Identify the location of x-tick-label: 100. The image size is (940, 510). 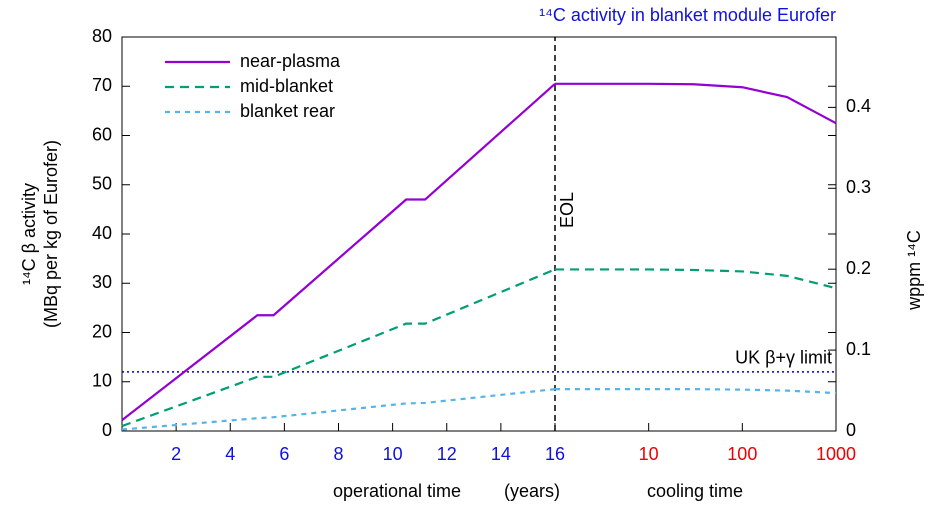
(742, 454).